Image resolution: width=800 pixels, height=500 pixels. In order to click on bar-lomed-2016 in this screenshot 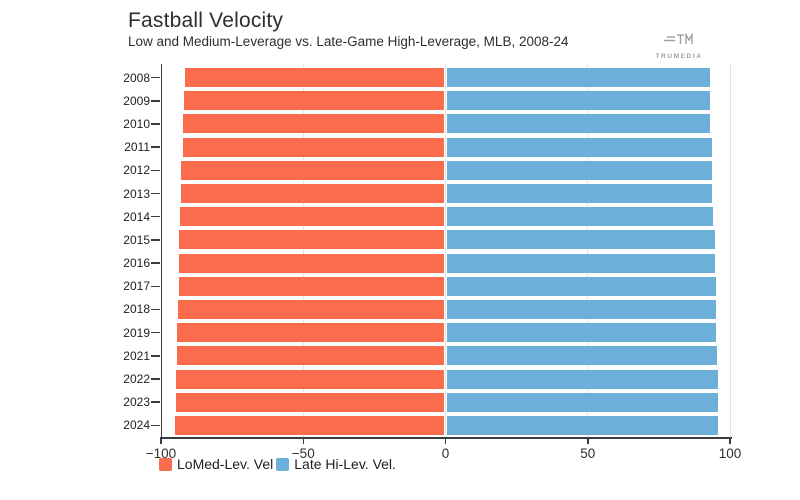, I will do `click(311, 263)`.